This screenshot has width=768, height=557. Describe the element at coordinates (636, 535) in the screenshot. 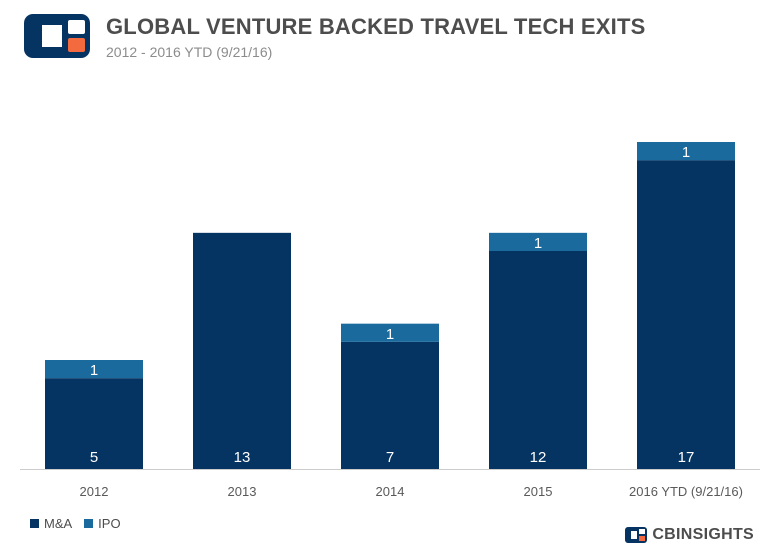

I see `cb-insights-small-logo-icon` at that location.